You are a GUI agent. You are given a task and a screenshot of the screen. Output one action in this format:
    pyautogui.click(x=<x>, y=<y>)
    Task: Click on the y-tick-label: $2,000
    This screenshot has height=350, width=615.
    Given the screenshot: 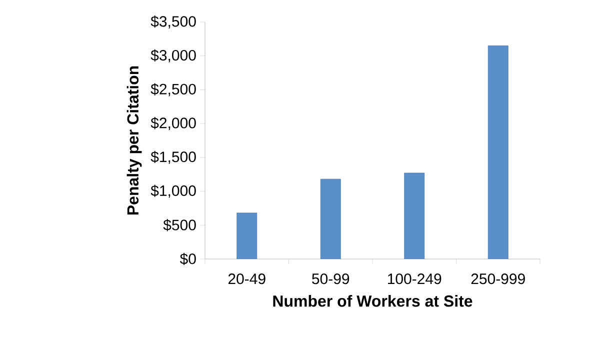 What is the action you would take?
    pyautogui.click(x=173, y=123)
    